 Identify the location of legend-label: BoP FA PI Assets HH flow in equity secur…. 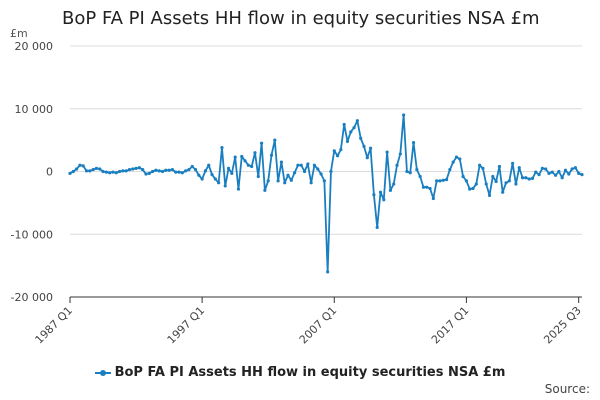
(310, 372).